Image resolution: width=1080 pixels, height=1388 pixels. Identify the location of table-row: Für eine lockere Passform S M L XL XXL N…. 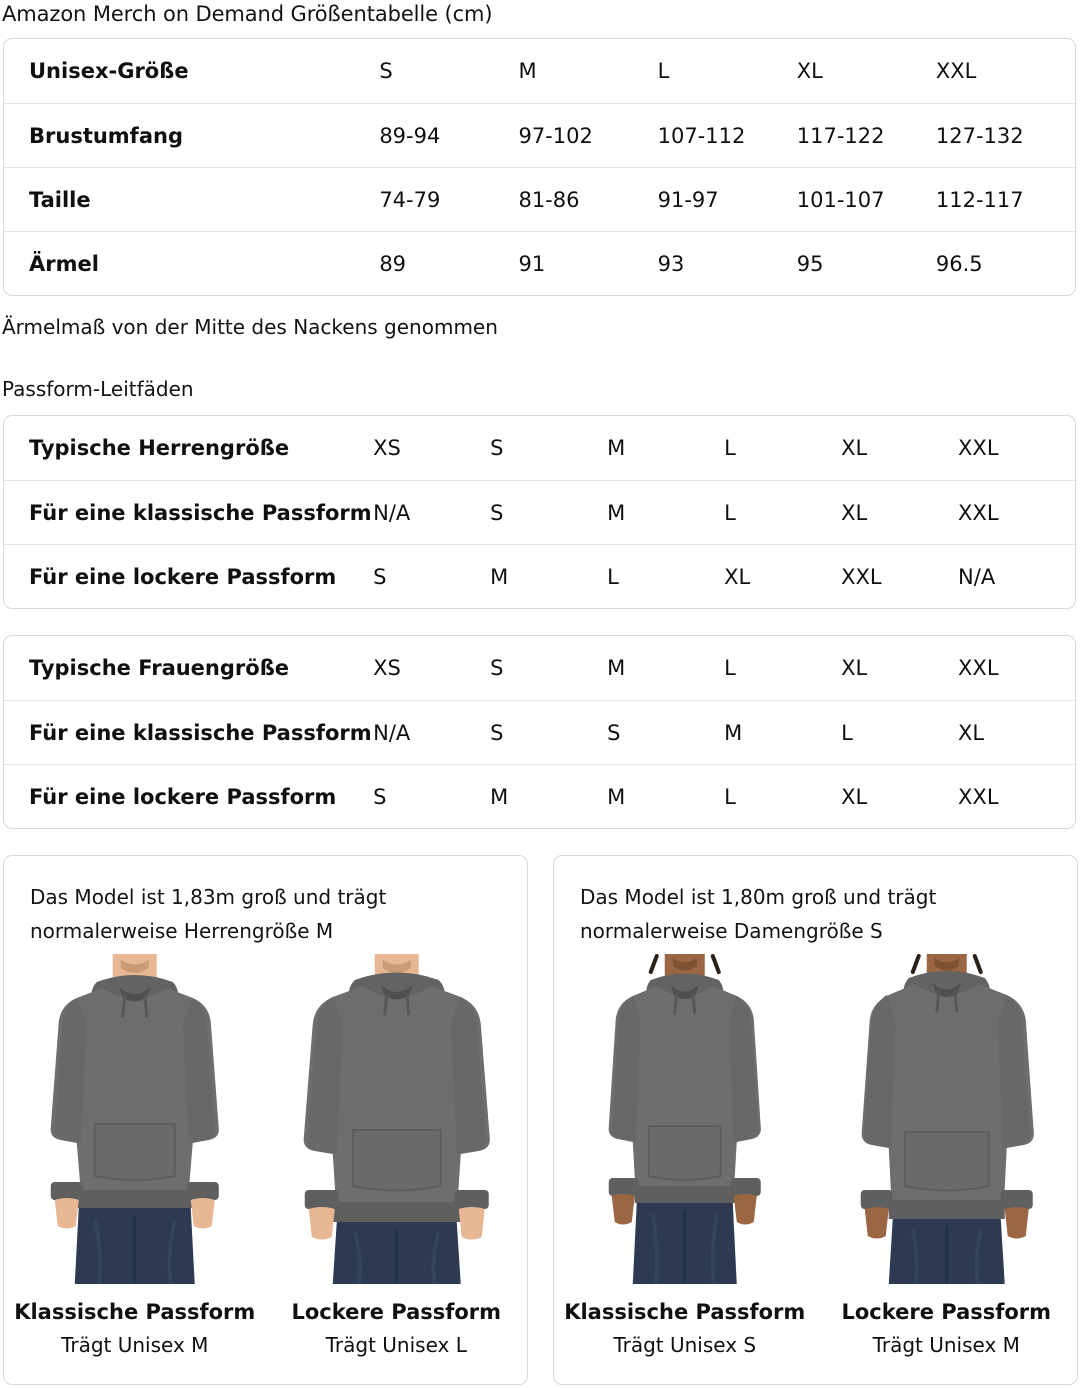
(539, 576).